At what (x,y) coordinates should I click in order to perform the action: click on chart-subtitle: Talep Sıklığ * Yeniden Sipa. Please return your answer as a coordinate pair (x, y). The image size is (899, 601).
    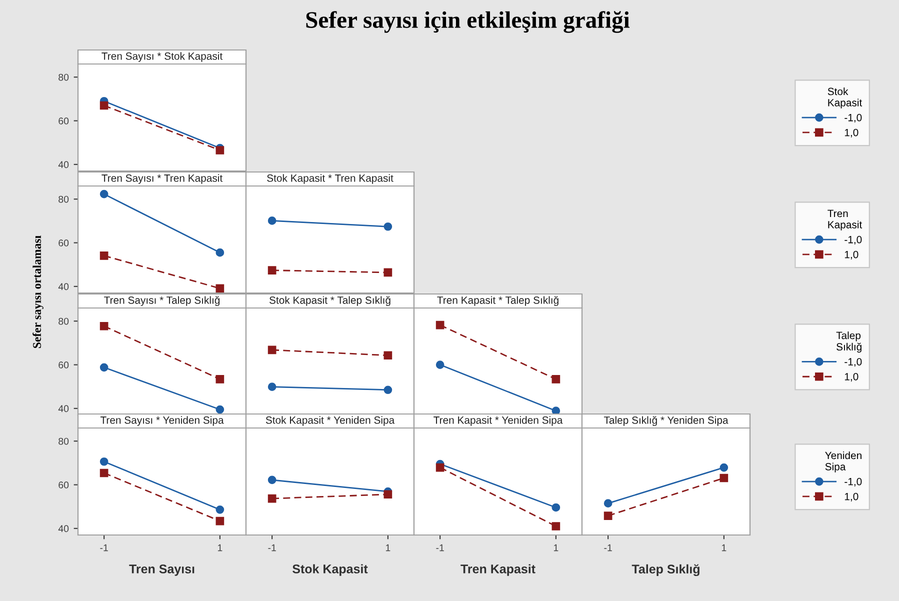
    Looking at the image, I should click on (666, 421).